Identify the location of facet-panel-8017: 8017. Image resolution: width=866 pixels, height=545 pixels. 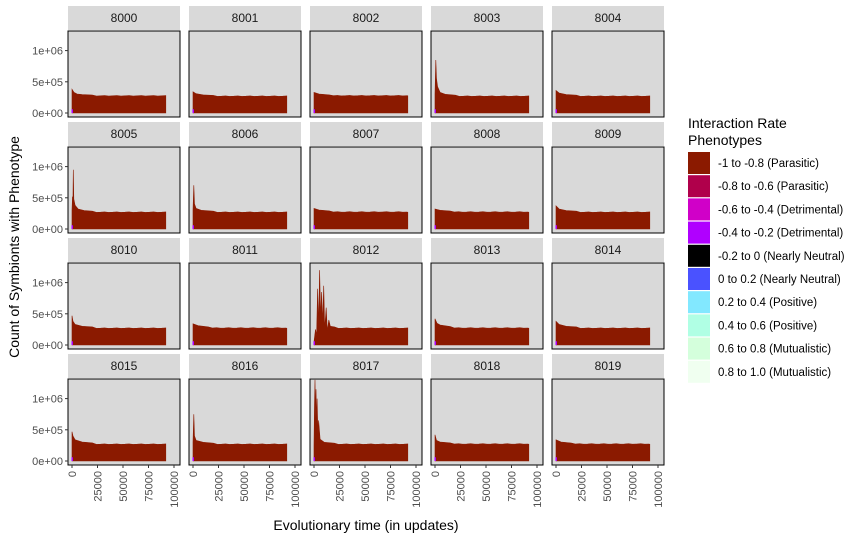
(366, 410).